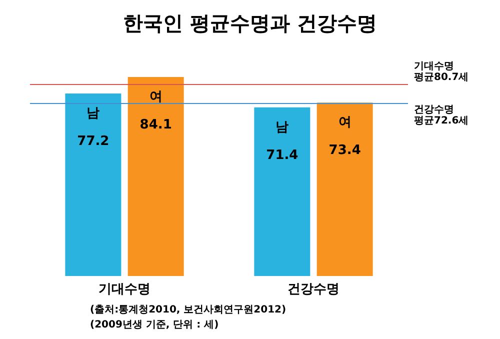 Image resolution: width=500 pixels, height=339 pixels. I want to click on data-label: 77.2, so click(93, 141).